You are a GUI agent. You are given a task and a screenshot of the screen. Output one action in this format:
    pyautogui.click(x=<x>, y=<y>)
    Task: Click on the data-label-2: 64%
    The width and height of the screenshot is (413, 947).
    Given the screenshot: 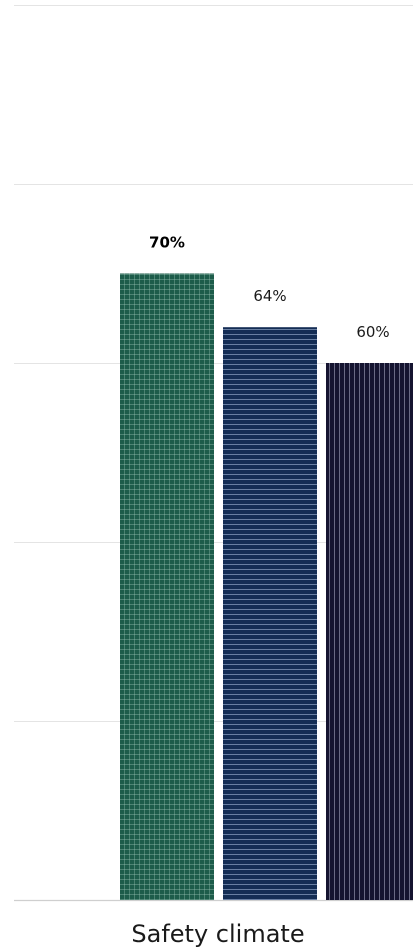 What is the action you would take?
    pyautogui.click(x=269, y=296)
    